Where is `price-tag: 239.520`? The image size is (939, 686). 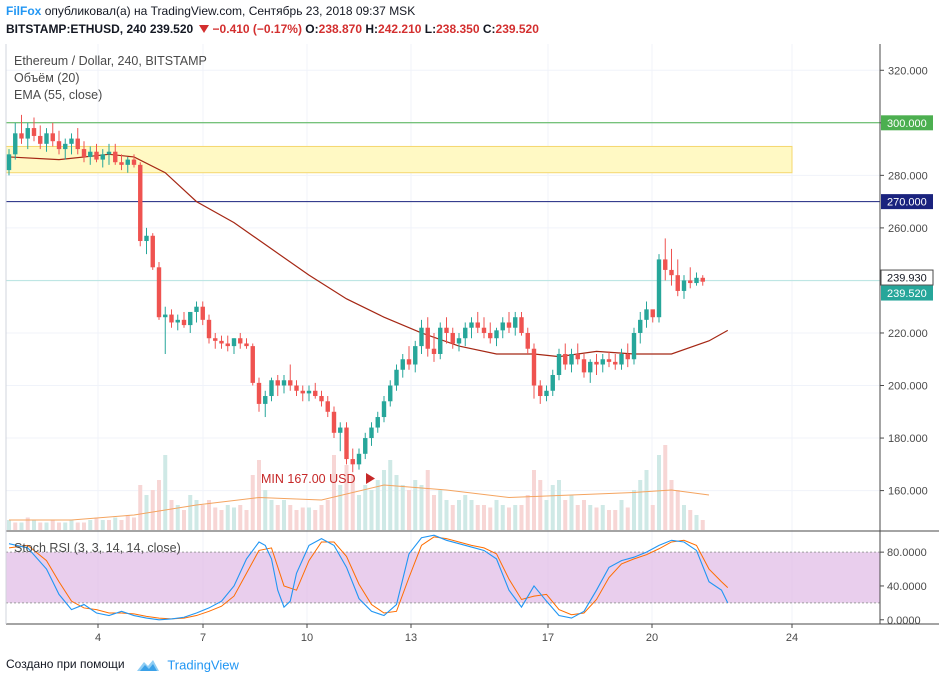
price-tag: 239.520 is located at coordinates (907, 293).